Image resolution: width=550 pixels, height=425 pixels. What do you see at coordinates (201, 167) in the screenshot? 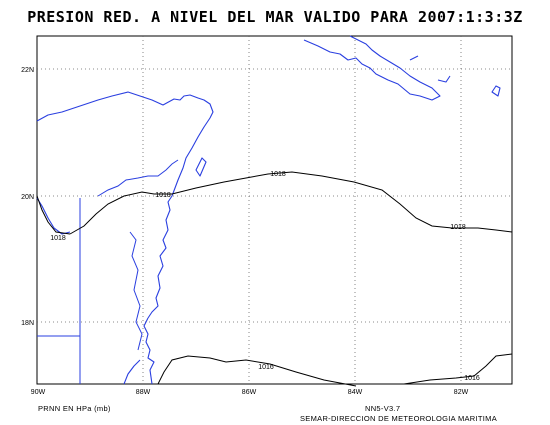
I see `coastline-cozumel` at bounding box center [201, 167].